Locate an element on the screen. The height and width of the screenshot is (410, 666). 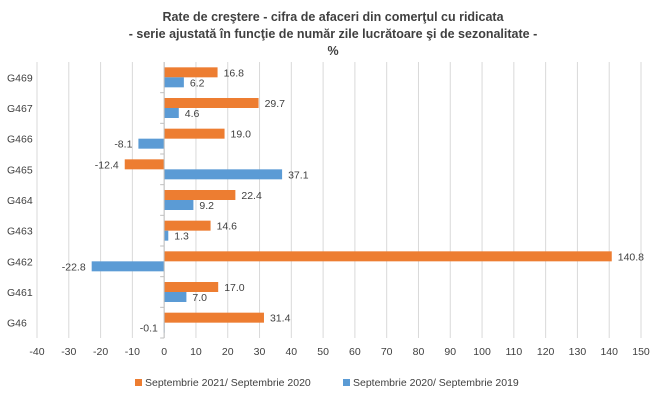
category-label: G469 is located at coordinates (20, 78).